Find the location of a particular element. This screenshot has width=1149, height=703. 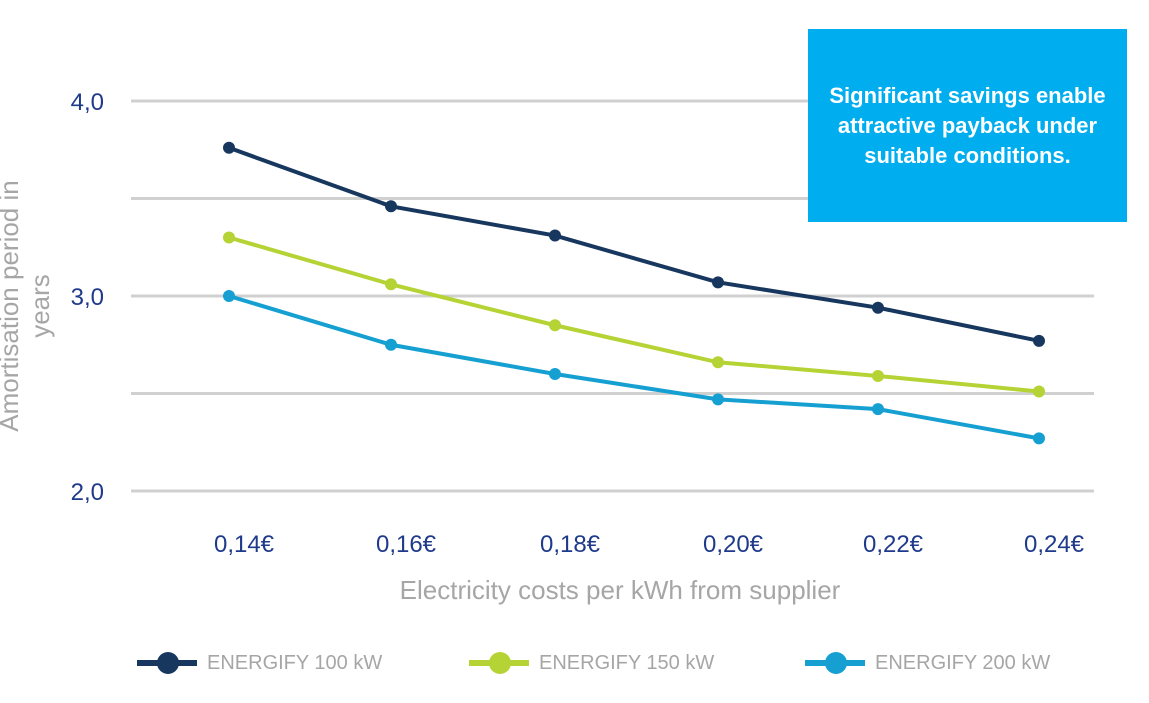

y-tick-label: 2,0 is located at coordinates (87, 492).